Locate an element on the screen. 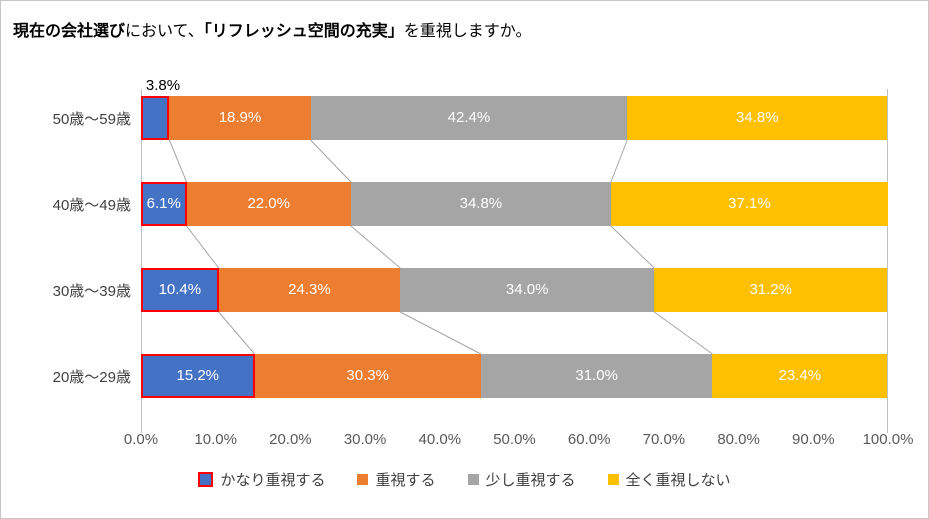 The image size is (929, 519). chart-title-part: 「リフレッシュ空間の充実」 is located at coordinates (303, 31).